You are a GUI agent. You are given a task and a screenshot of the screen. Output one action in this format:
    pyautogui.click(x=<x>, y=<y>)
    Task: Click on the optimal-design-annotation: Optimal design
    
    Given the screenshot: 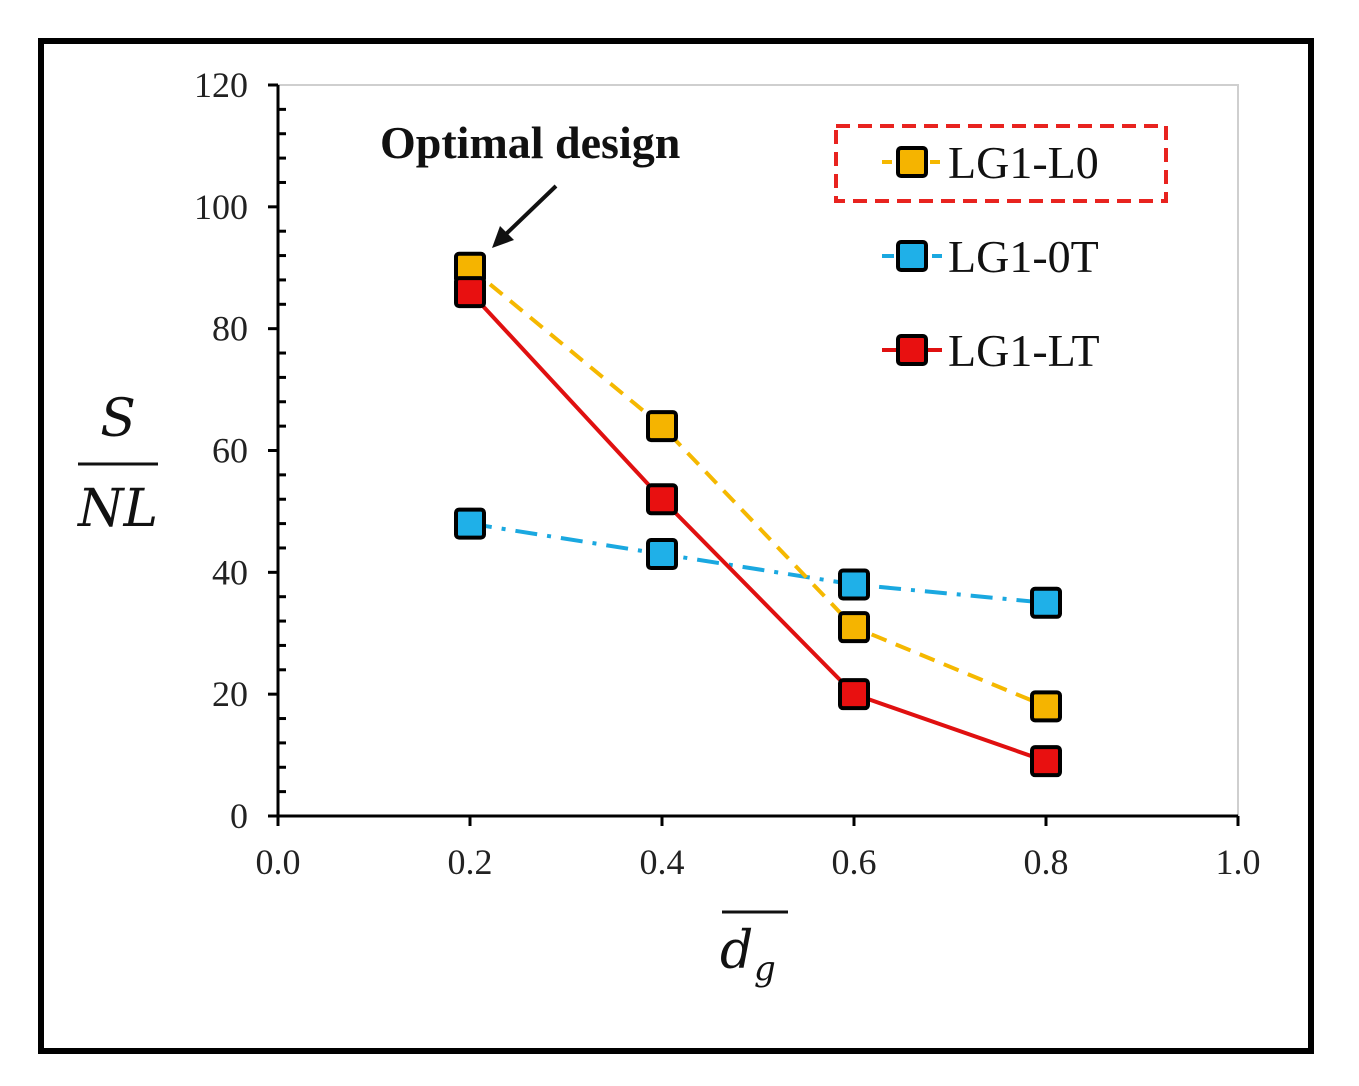 What is the action you would take?
    pyautogui.click(x=530, y=182)
    